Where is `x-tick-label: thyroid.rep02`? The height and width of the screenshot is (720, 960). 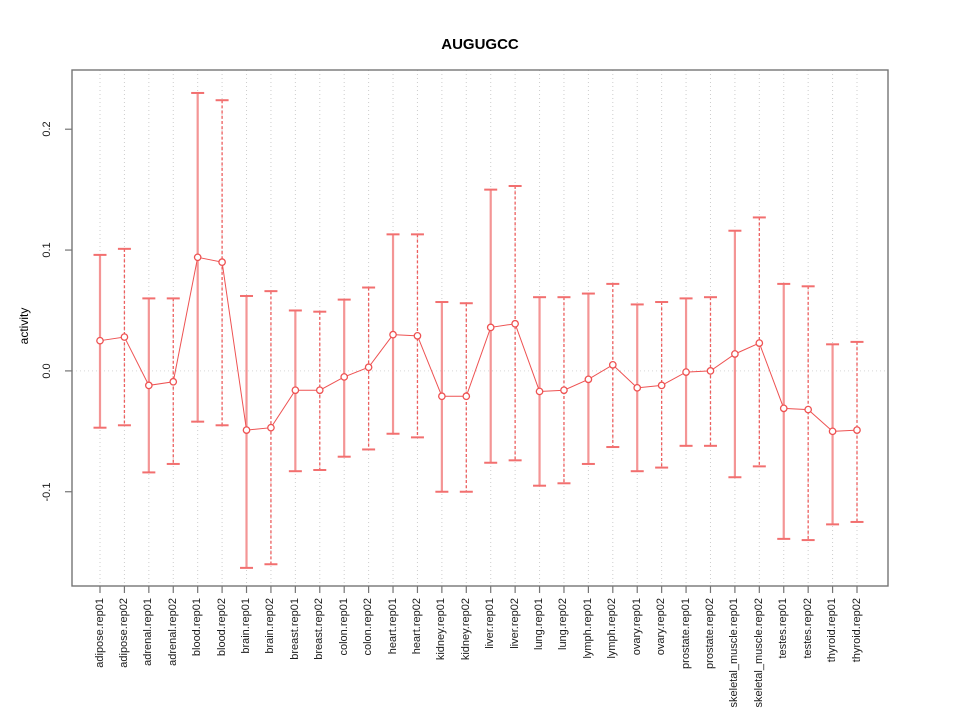 x-tick-label: thyroid.rep02 is located at coordinates (856, 630).